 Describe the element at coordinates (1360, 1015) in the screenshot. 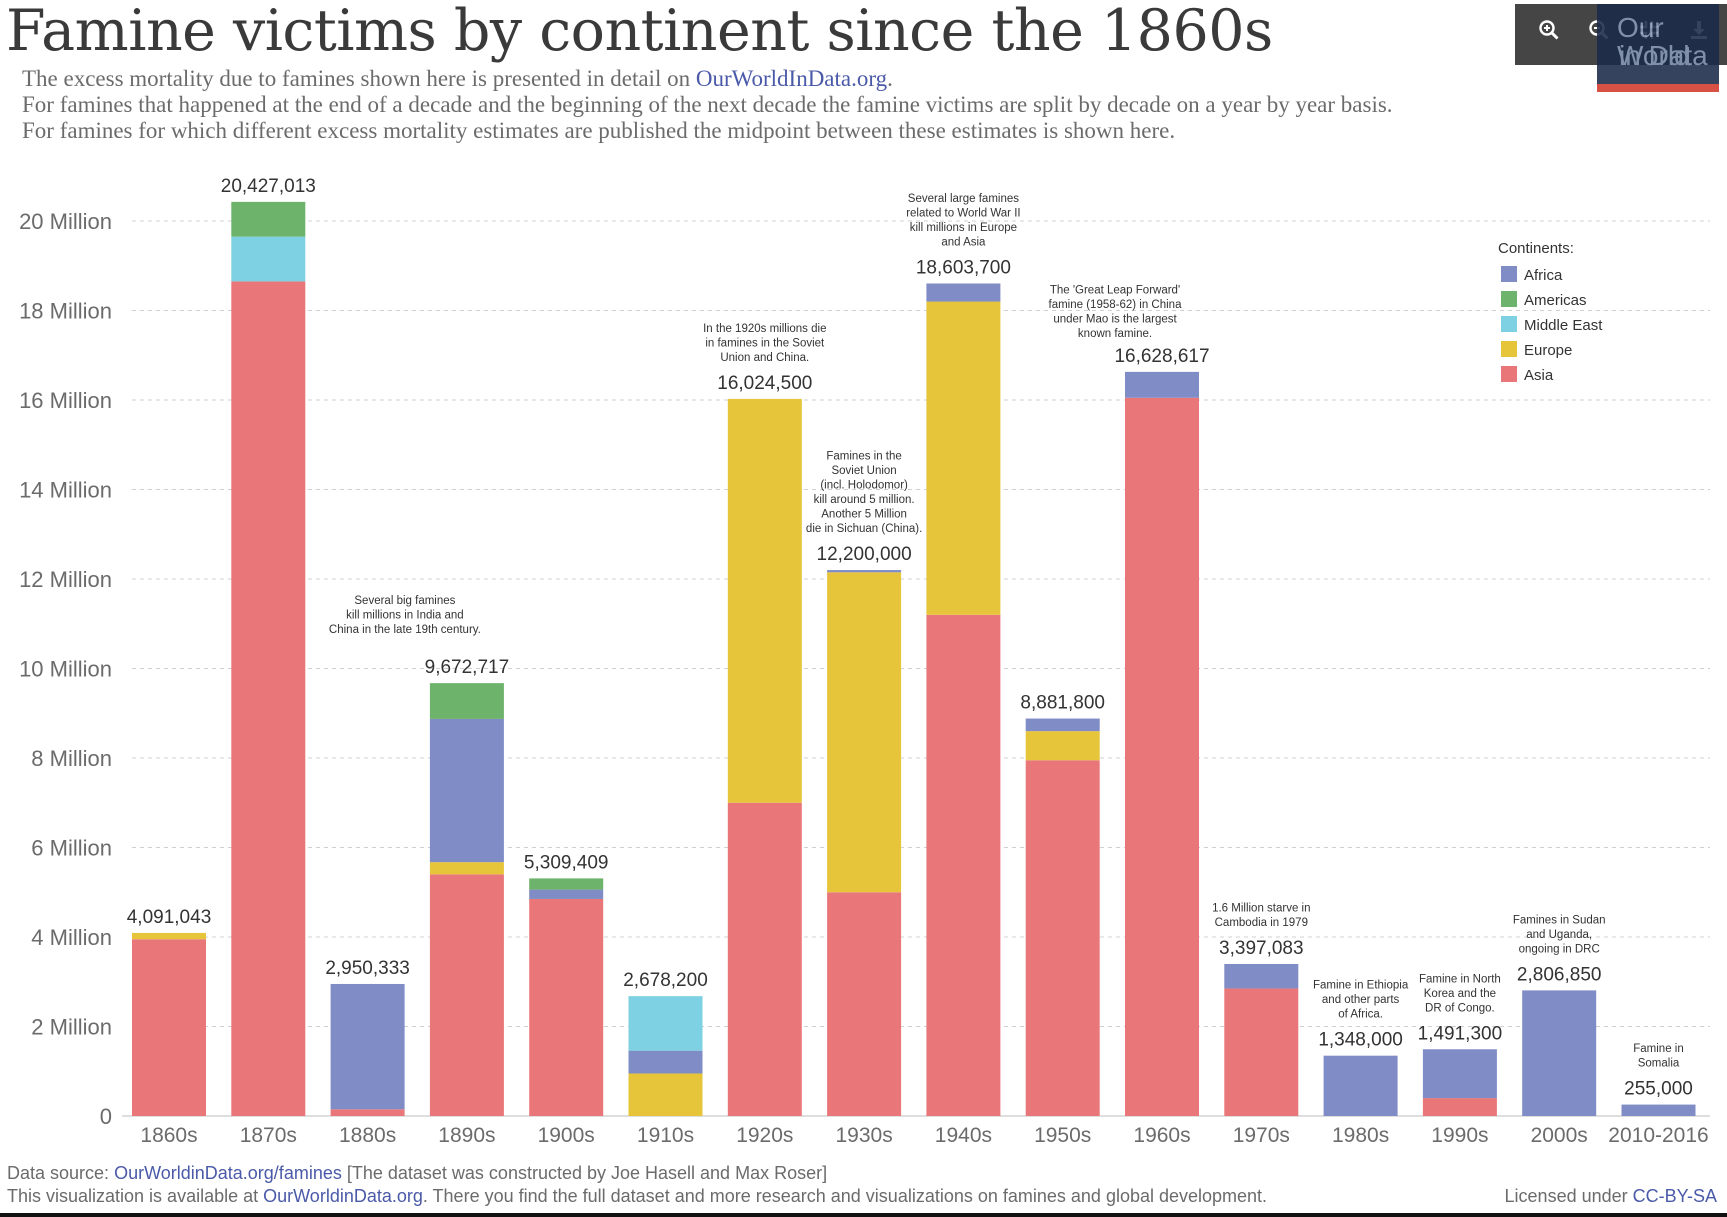

I see `annotation-text: of Africa.` at that location.